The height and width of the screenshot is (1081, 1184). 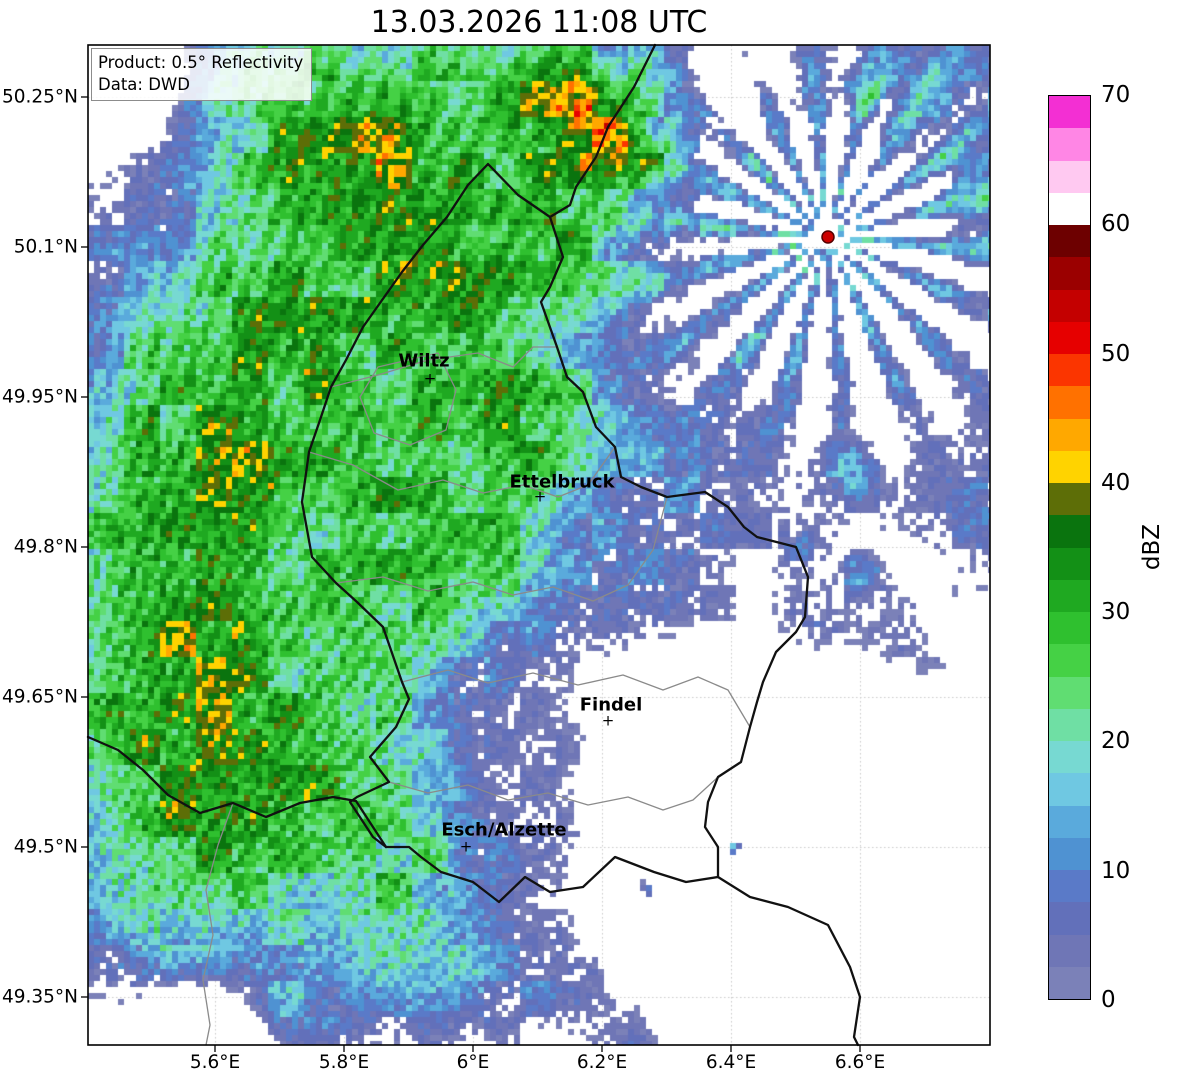 I want to click on y-tick-label: 49.35°N, so click(x=39, y=997).